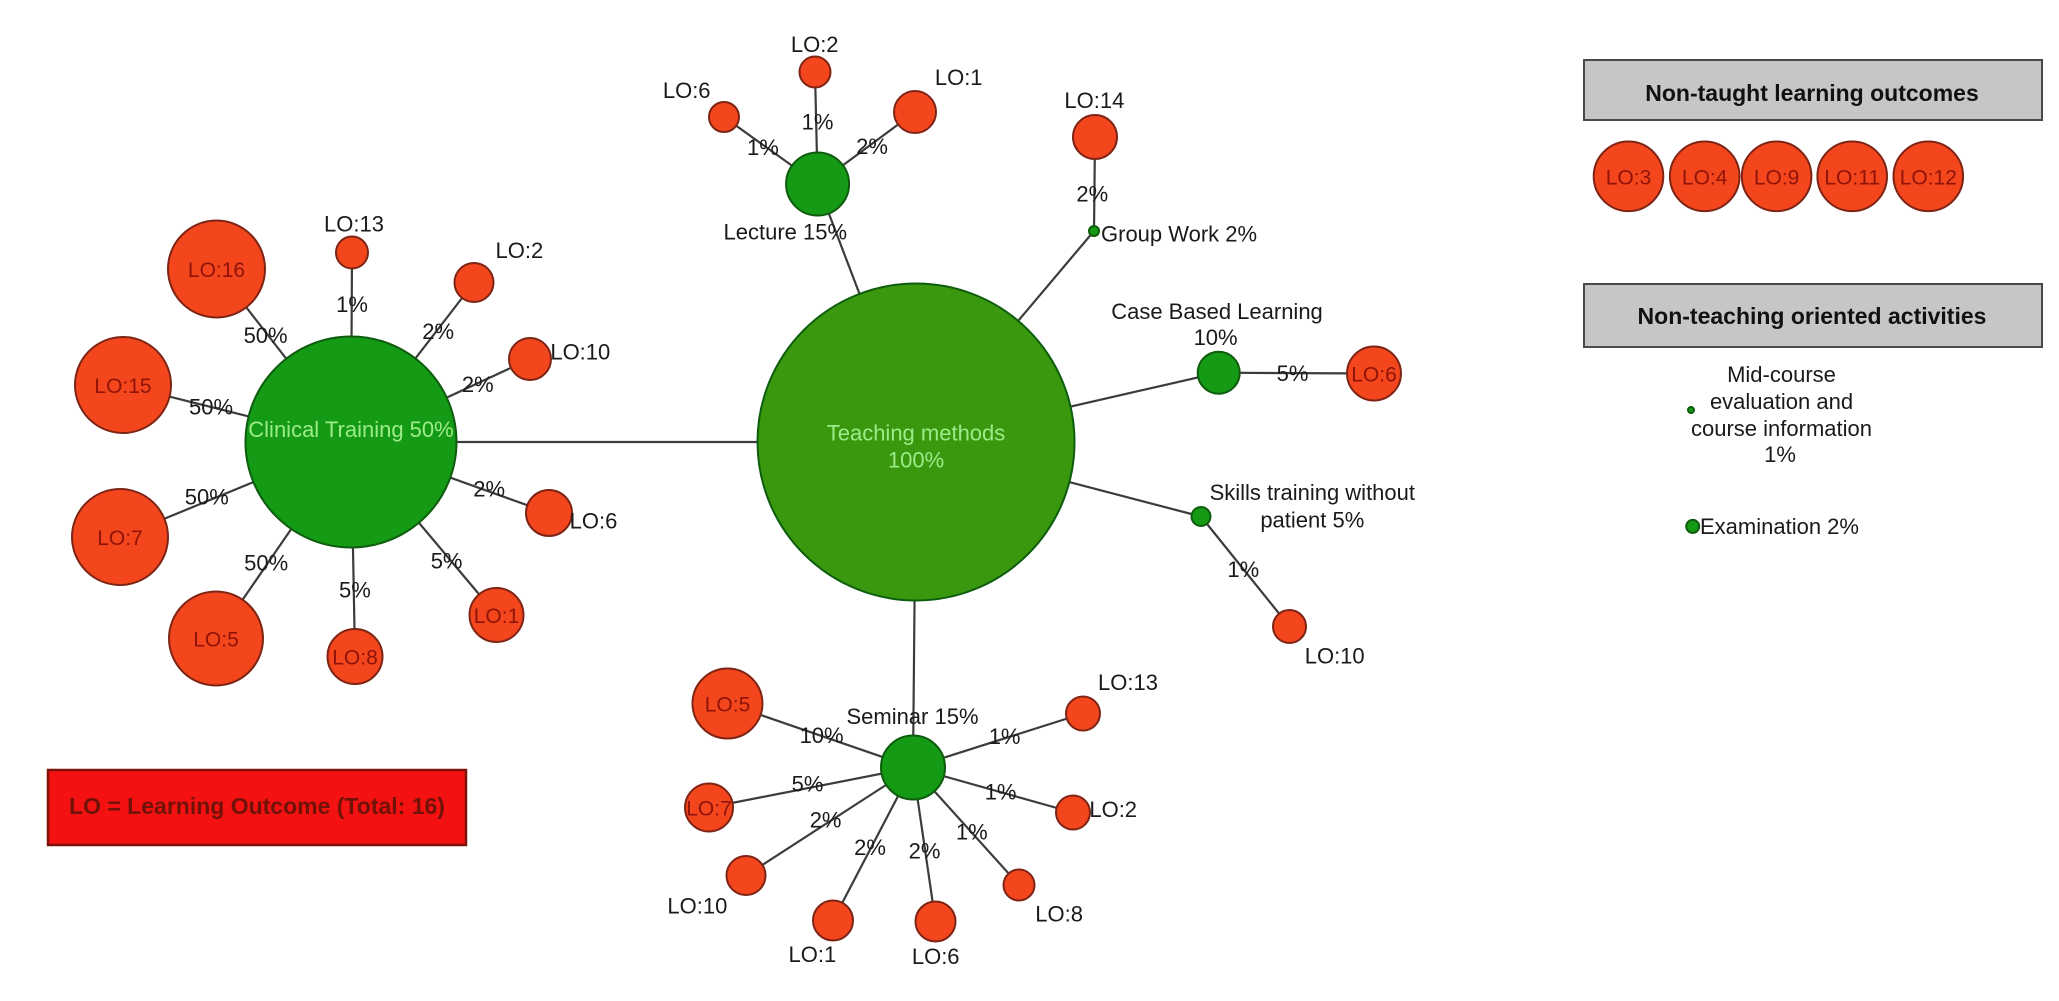 This screenshot has width=2059, height=1001. What do you see at coordinates (1812, 93) in the screenshot?
I see `svg-text: Non-taught learning outcomes` at bounding box center [1812, 93].